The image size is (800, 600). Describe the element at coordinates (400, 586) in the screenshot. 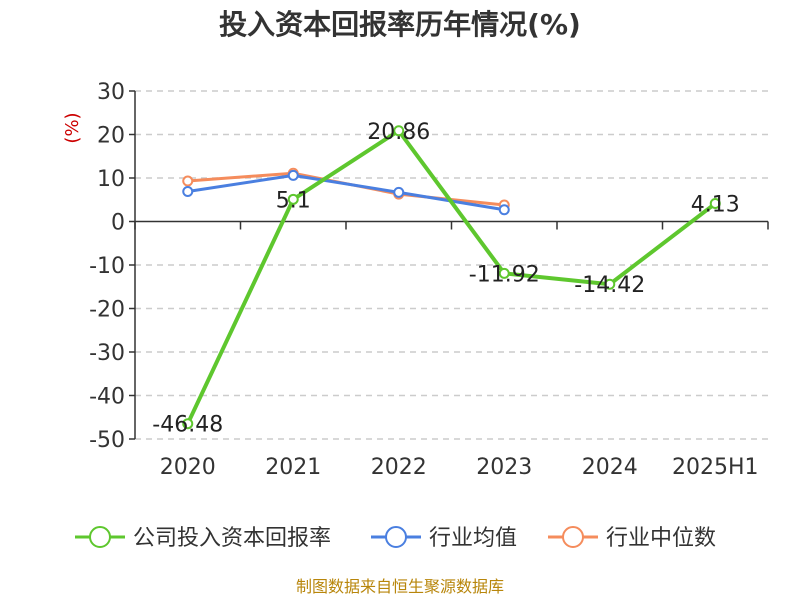

I see `source-note: 制图数据来自恒生聚源数据库` at that location.